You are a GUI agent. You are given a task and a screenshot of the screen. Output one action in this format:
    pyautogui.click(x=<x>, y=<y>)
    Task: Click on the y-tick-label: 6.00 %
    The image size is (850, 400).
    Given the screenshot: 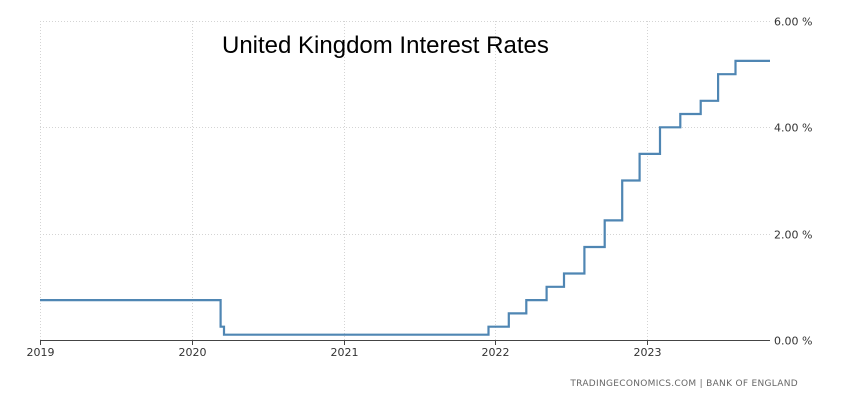 What is the action you would take?
    pyautogui.click(x=793, y=22)
    